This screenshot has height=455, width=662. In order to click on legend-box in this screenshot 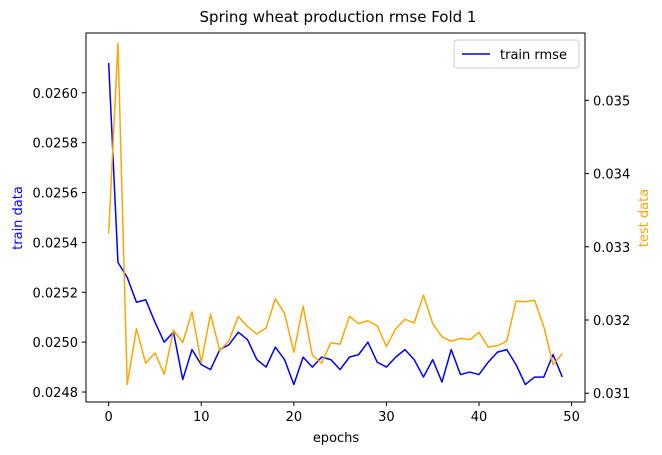, I will do `click(516, 54)`.